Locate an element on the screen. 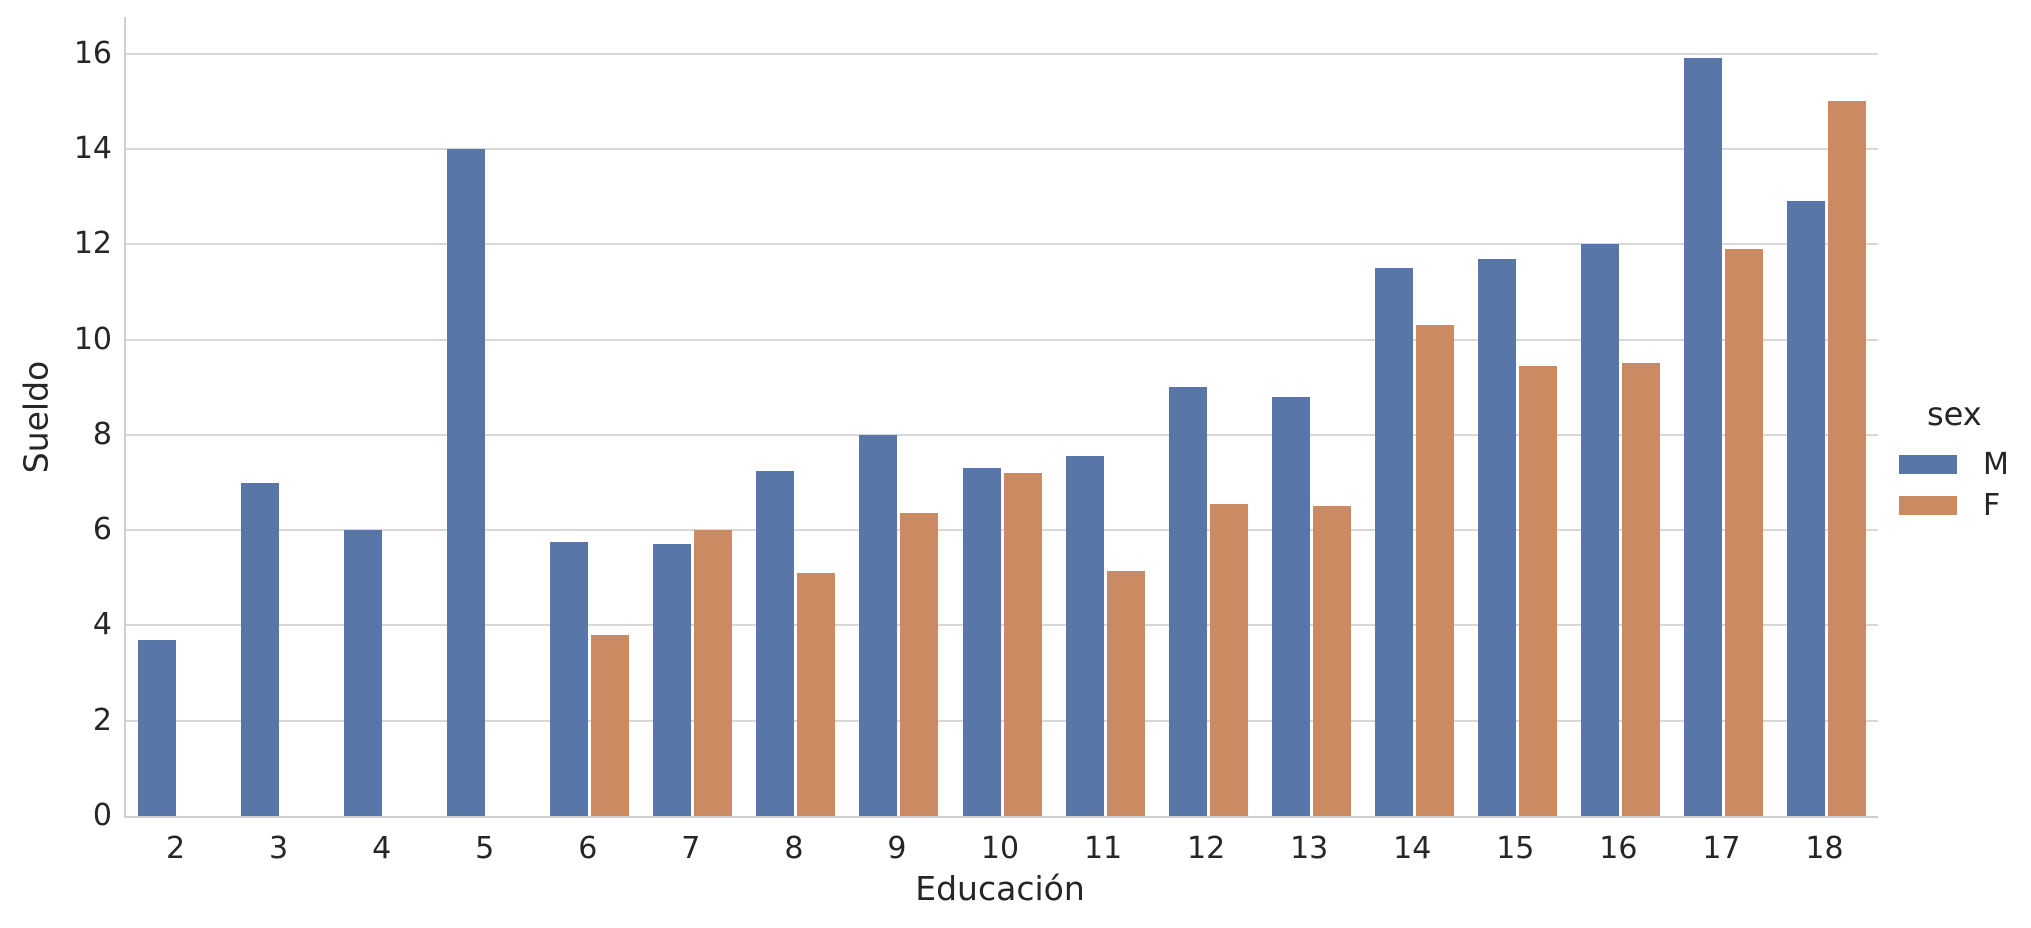 The image size is (2031, 928). legend-label-f: F is located at coordinates (1992, 505).